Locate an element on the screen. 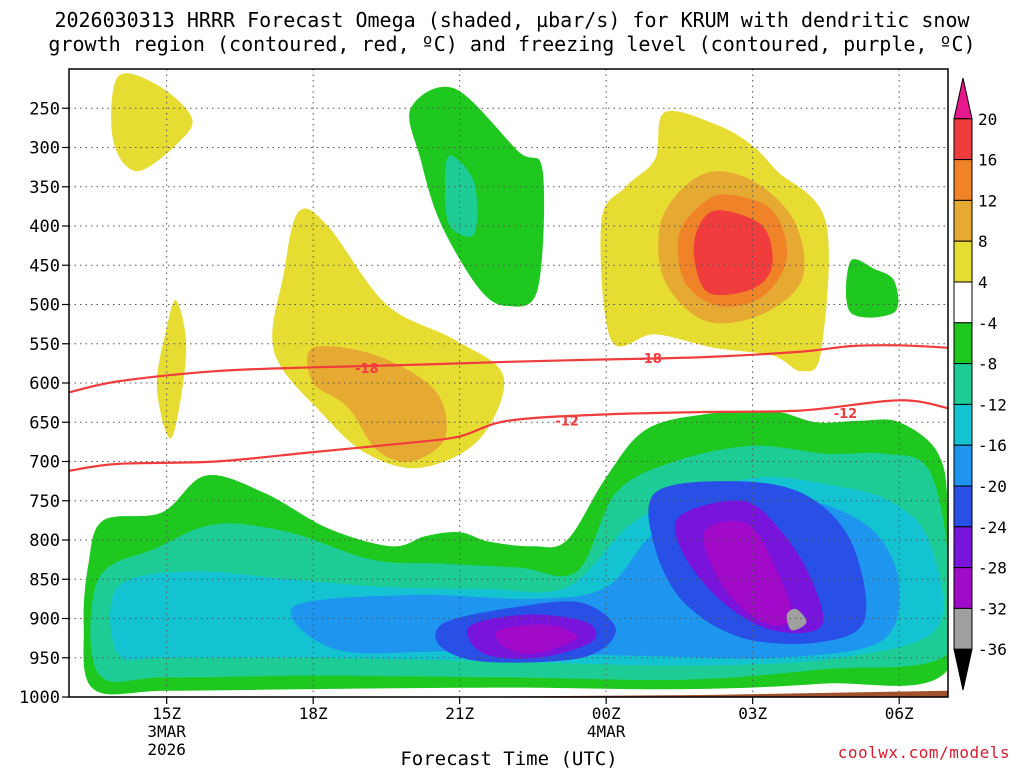 This screenshot has height=768, width=1024. y-tick-label-750: 750 is located at coordinates (44, 502).